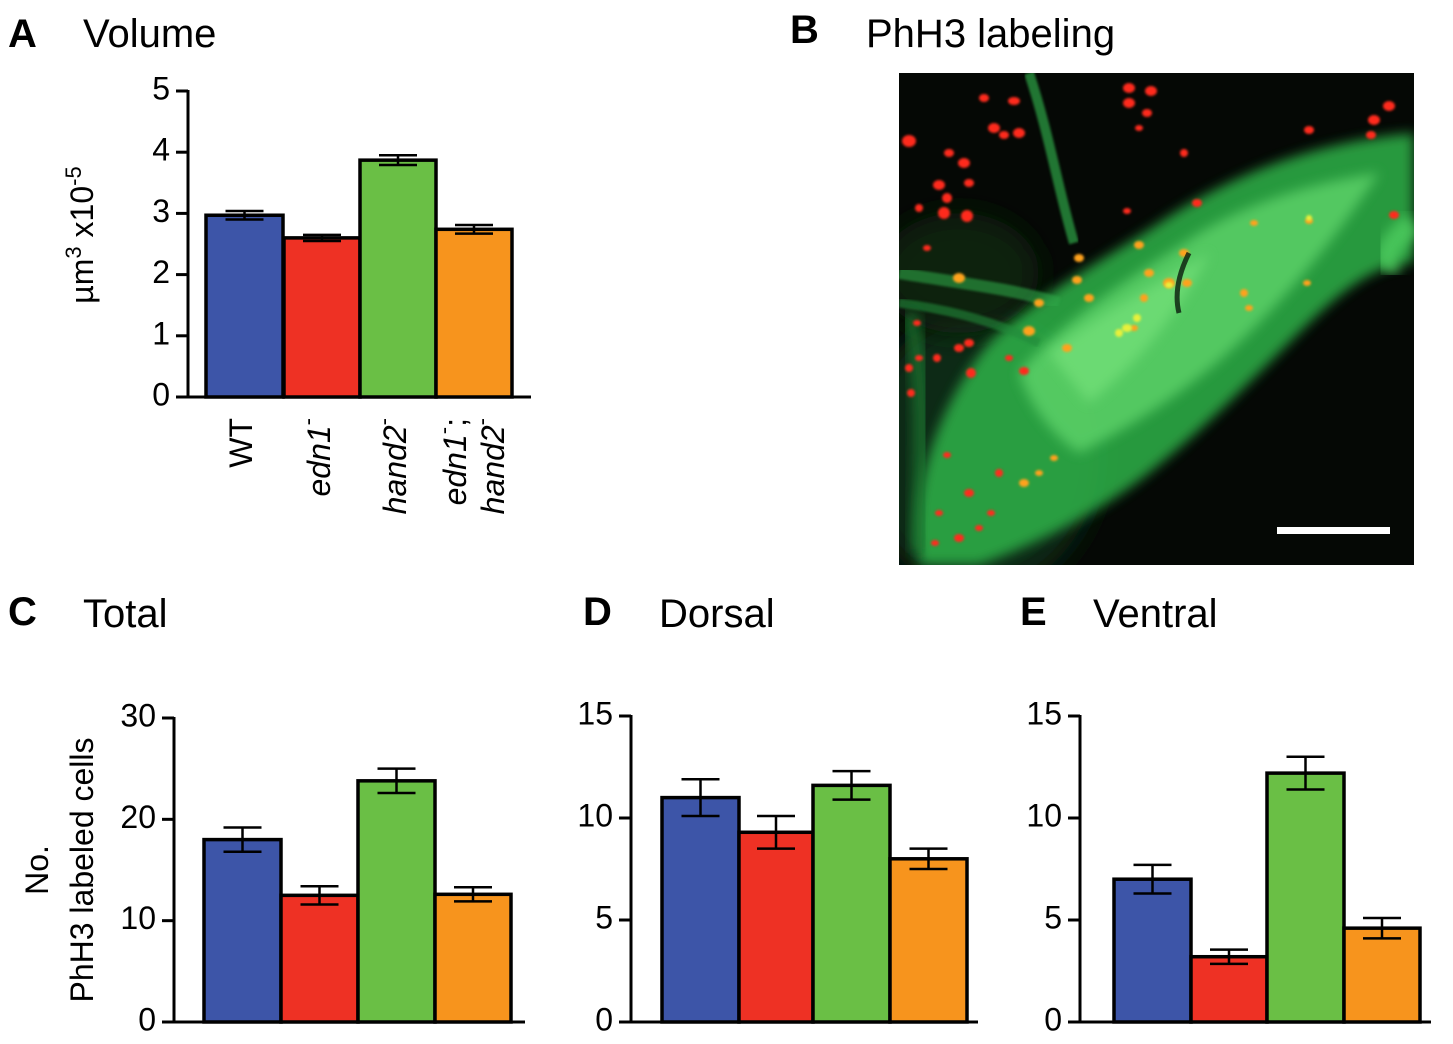 Image resolution: width=1453 pixels, height=1044 pixels. I want to click on y-axis-label-volume: µm3 x10-5, so click(81, 234).